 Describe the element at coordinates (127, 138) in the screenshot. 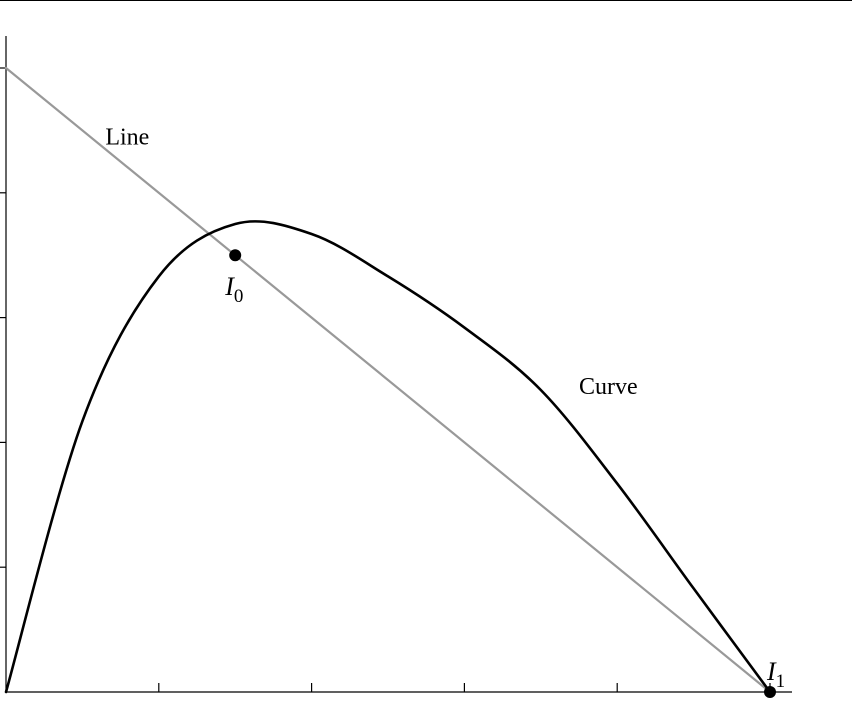

I see `annotation-line: Line` at that location.